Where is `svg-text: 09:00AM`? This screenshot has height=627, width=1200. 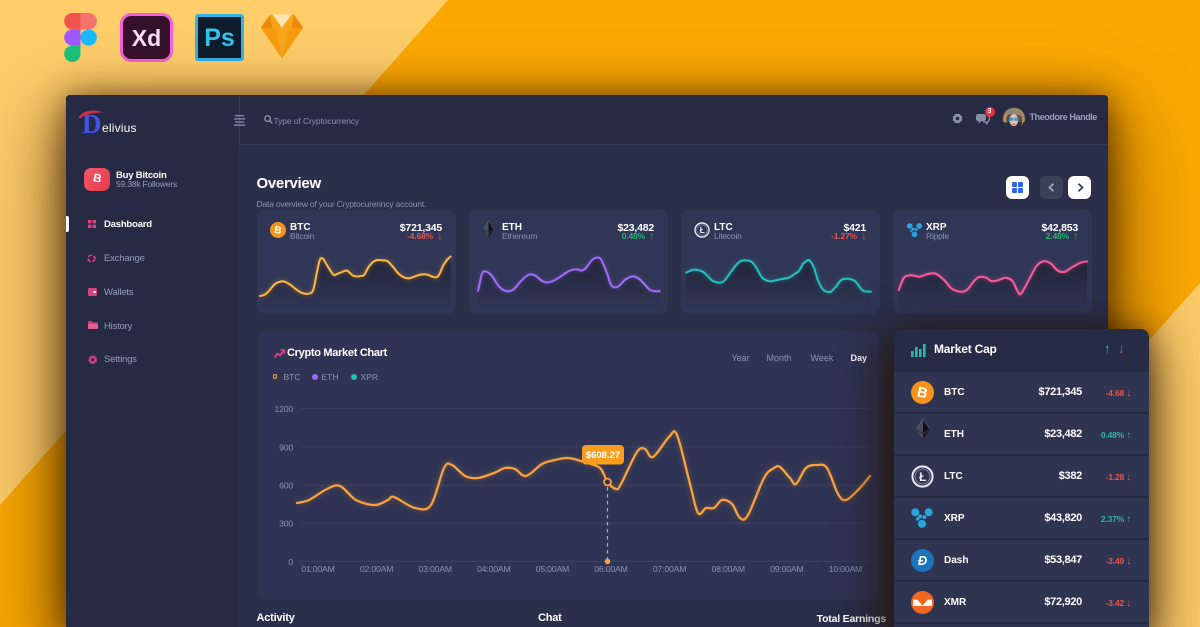 svg-text: 09:00AM is located at coordinates (786, 569).